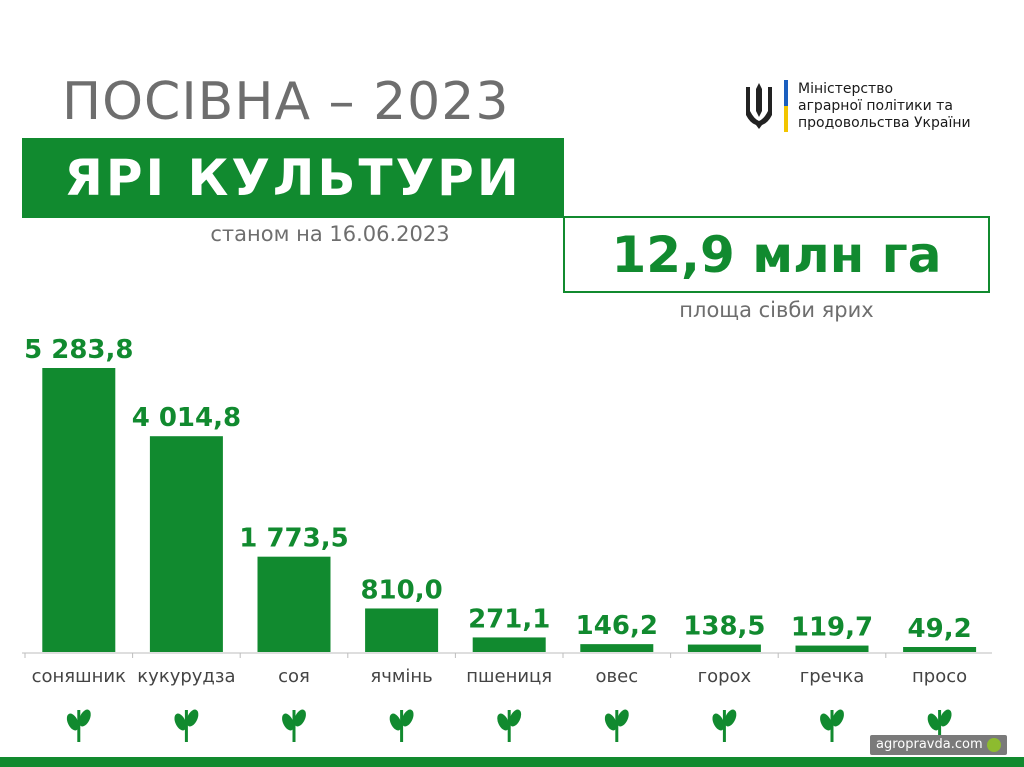 This screenshot has width=1024, height=767. I want to click on wheat-icon, so click(509, 725).